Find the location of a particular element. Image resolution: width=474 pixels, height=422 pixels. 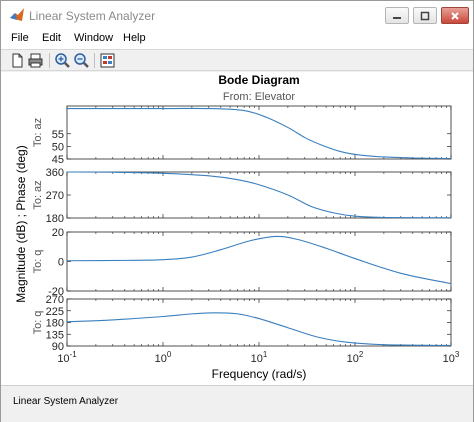

y-tick-label: 55 is located at coordinates (58, 135).